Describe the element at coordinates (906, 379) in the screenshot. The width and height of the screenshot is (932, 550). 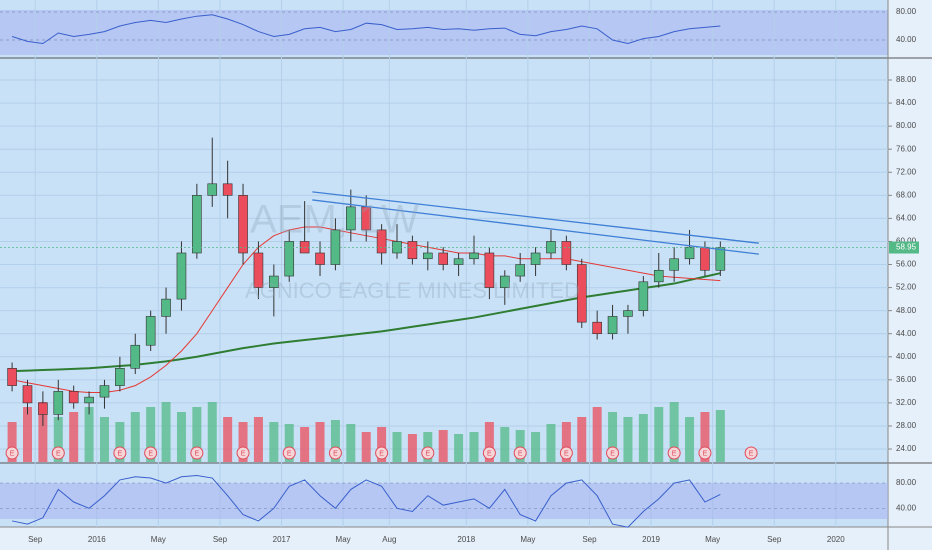
I see `y-tick-label: 36.00` at that location.